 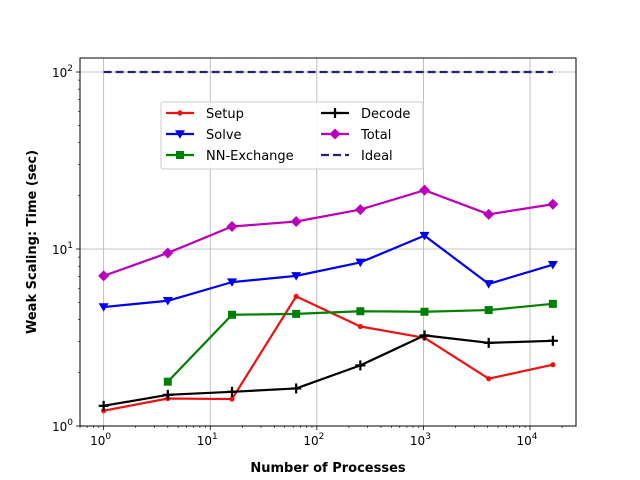 What do you see at coordinates (205, 114) in the screenshot?
I see `legend-entry-setup: Setup` at bounding box center [205, 114].